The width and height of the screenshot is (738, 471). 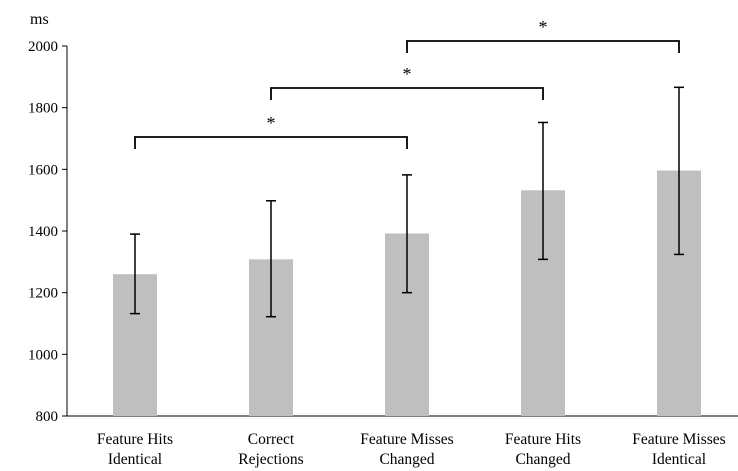 What do you see at coordinates (271, 439) in the screenshot?
I see `x-category-label-line: Correct` at bounding box center [271, 439].